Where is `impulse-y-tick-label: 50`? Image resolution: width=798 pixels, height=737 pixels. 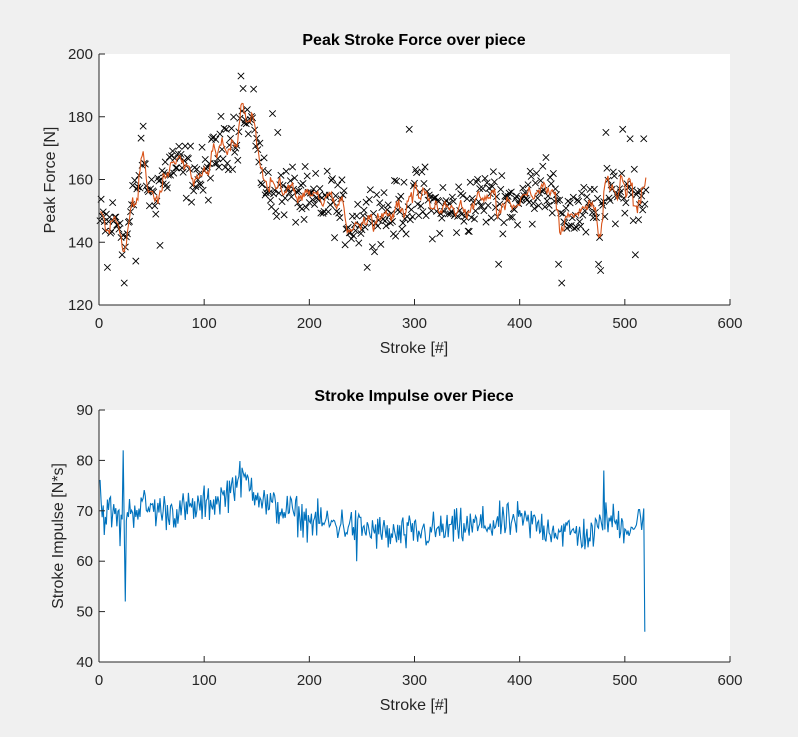 impulse-y-tick-label: 50 is located at coordinates (84, 612).